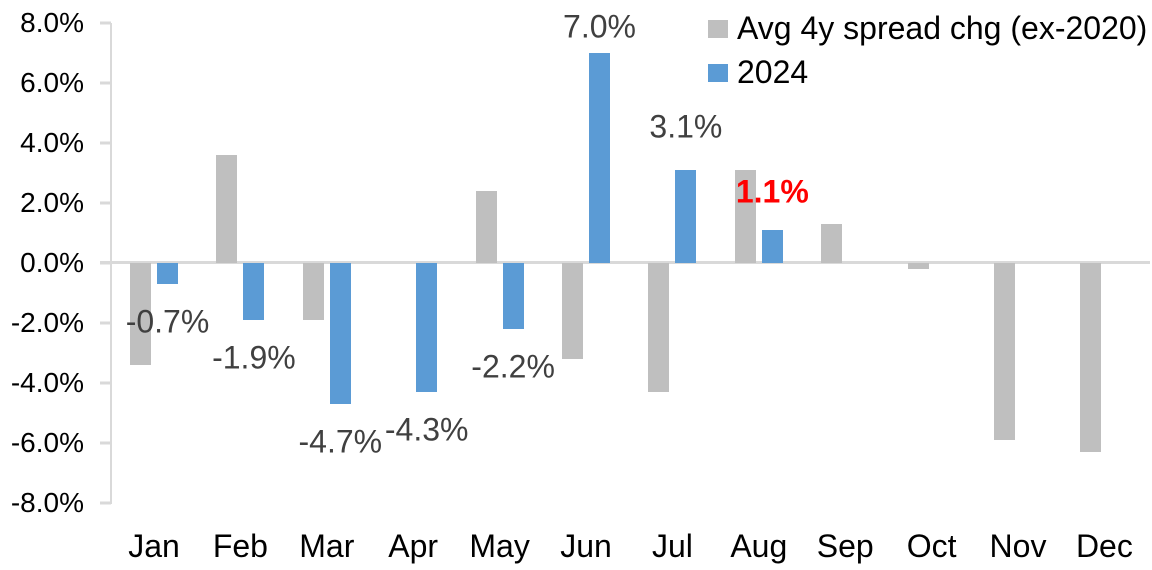 The image size is (1152, 570). What do you see at coordinates (759, 546) in the screenshot?
I see `x-axis-label-aug: Aug` at bounding box center [759, 546].